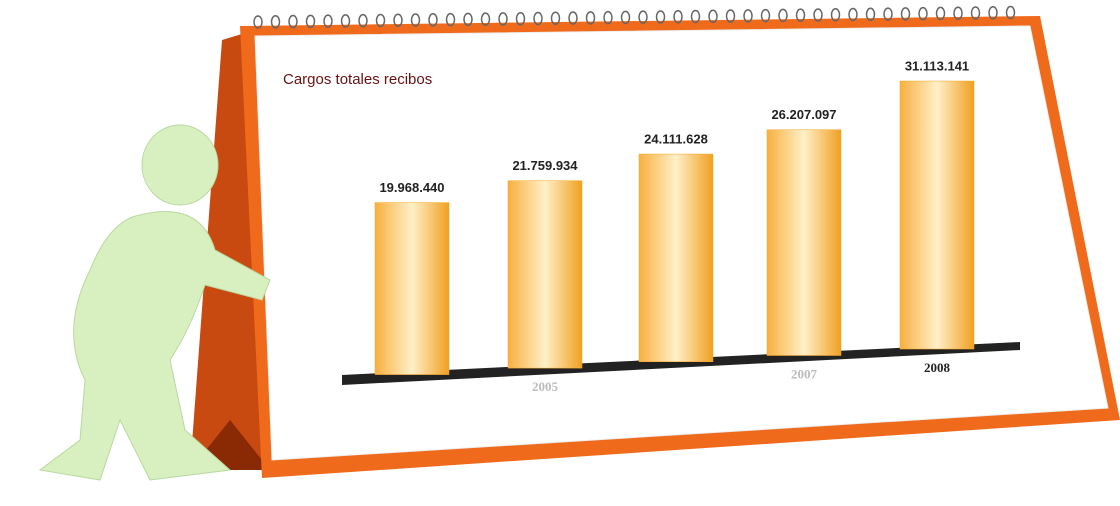  Describe the element at coordinates (634, 17) in the screenshot. I see `calendar-rings` at that location.